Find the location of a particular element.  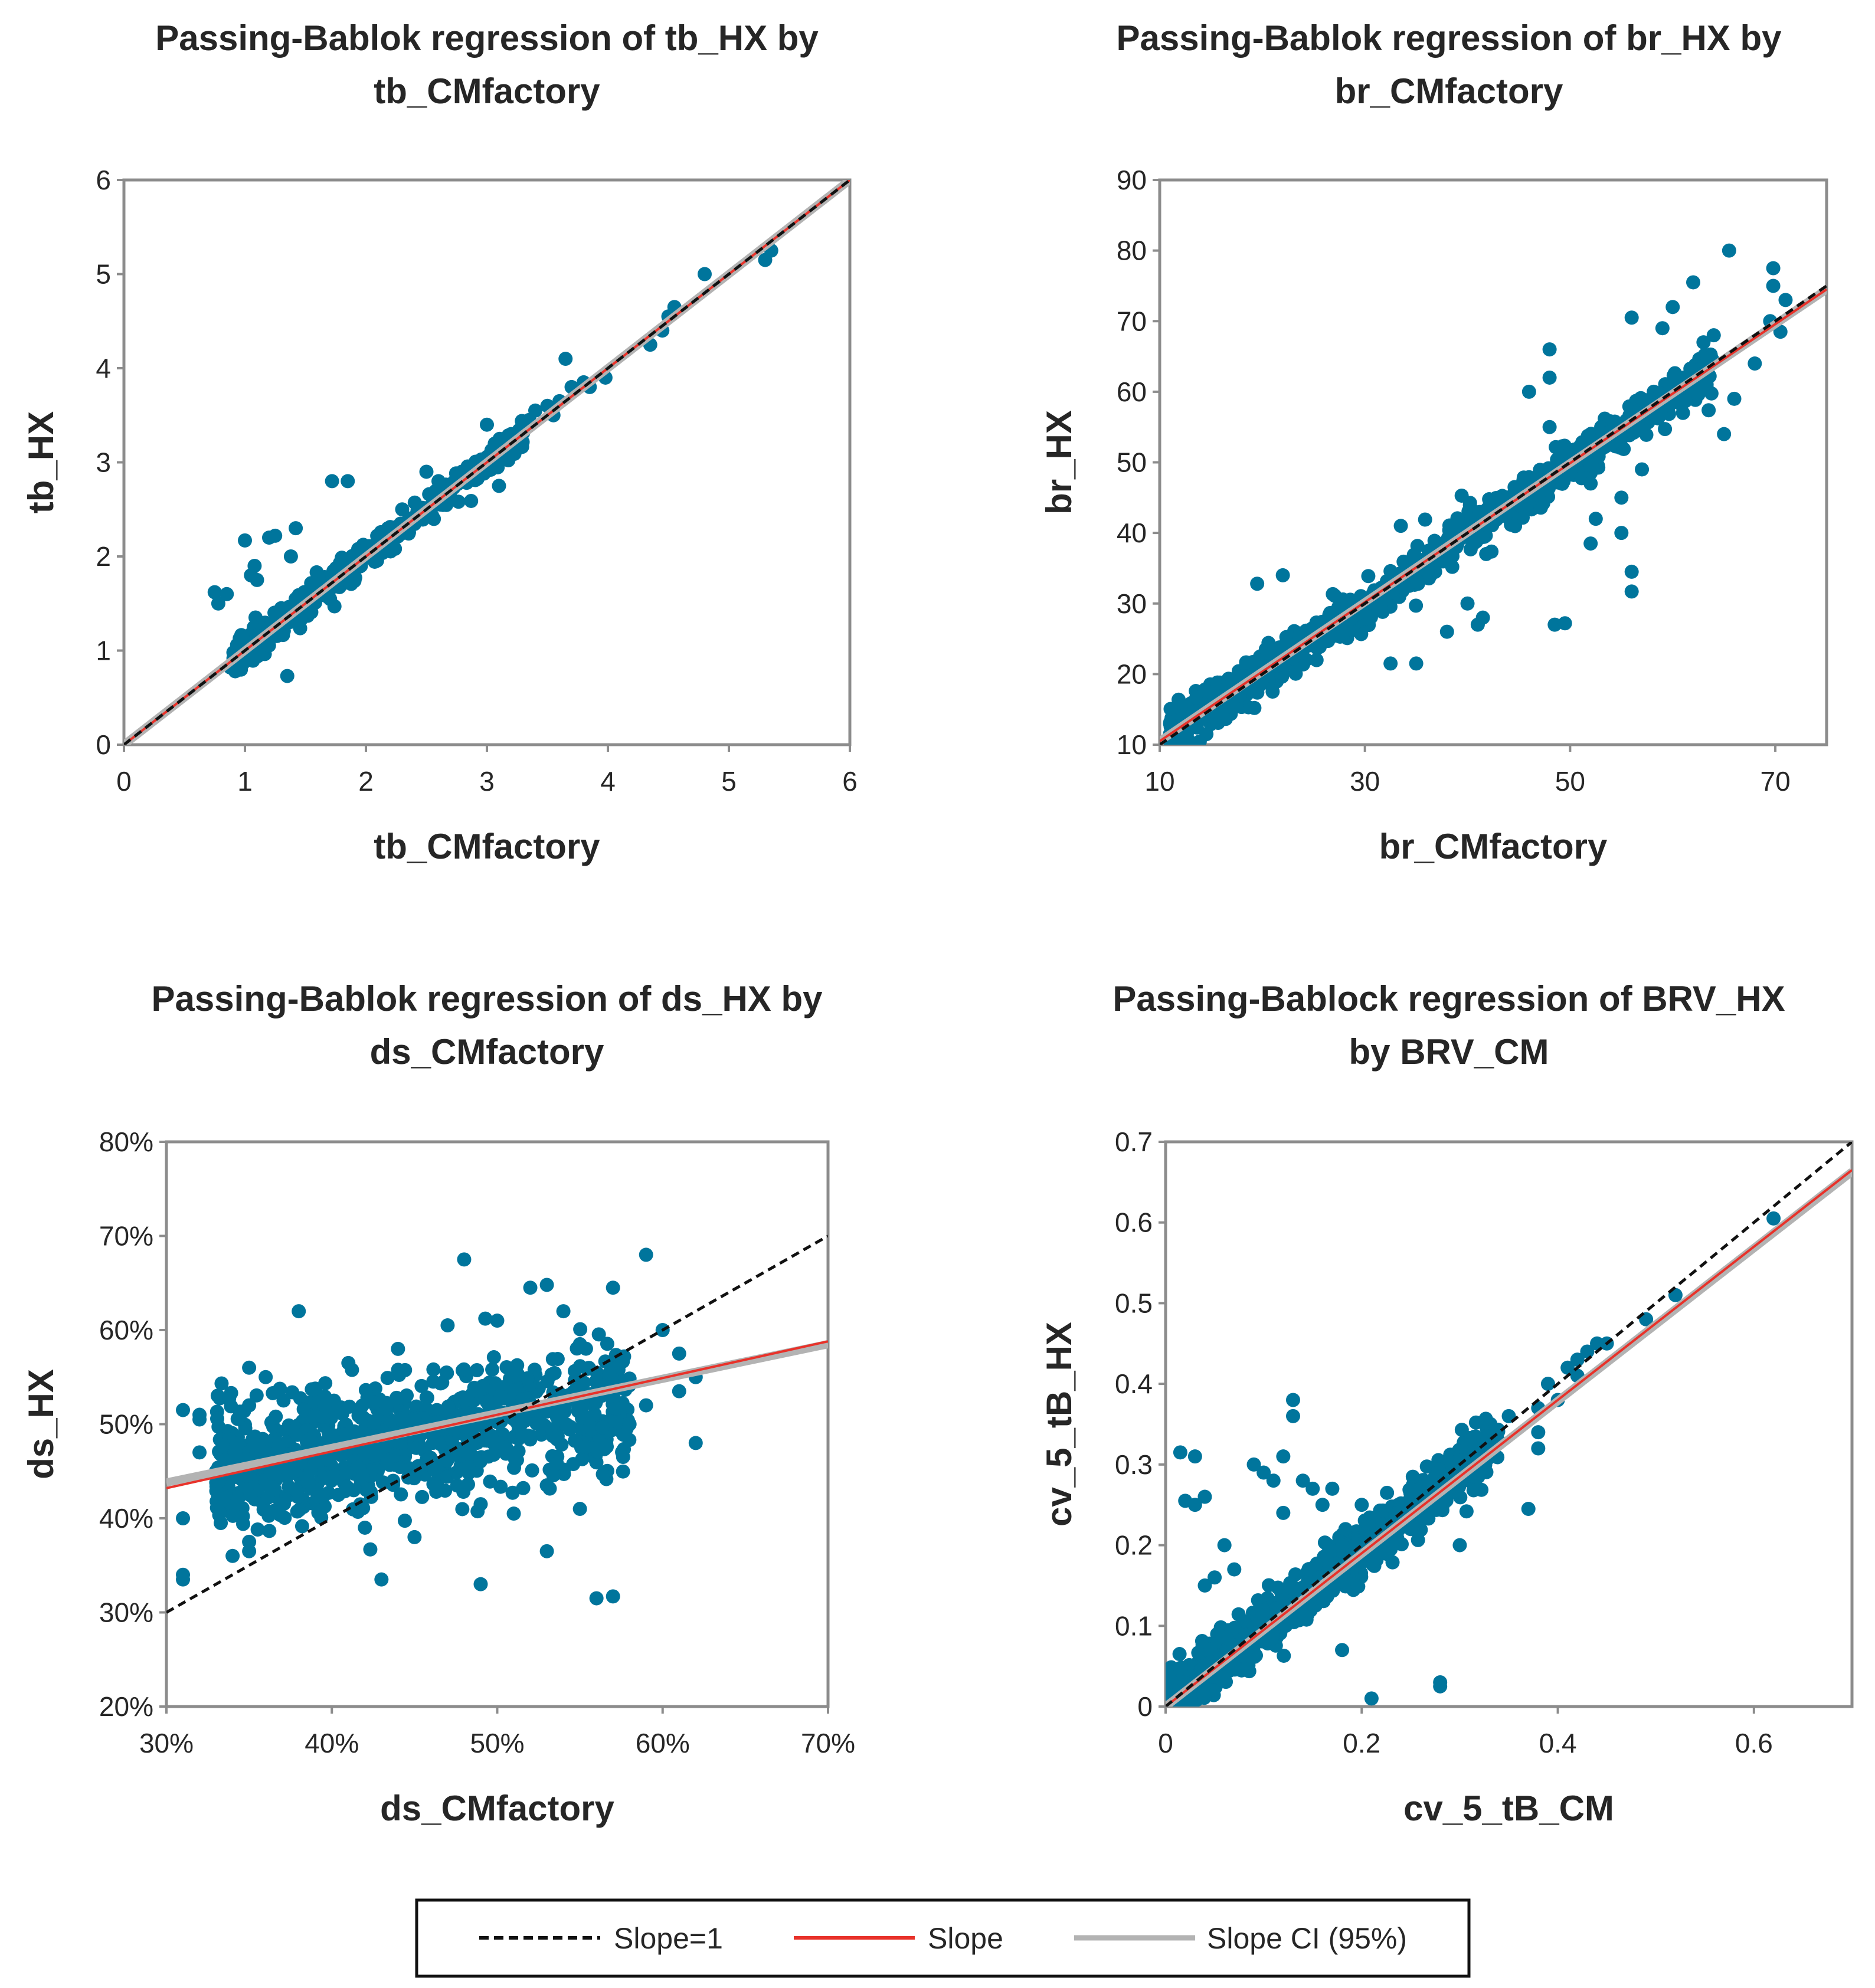

legend-identity-label: Slope=1 is located at coordinates (668, 1938).